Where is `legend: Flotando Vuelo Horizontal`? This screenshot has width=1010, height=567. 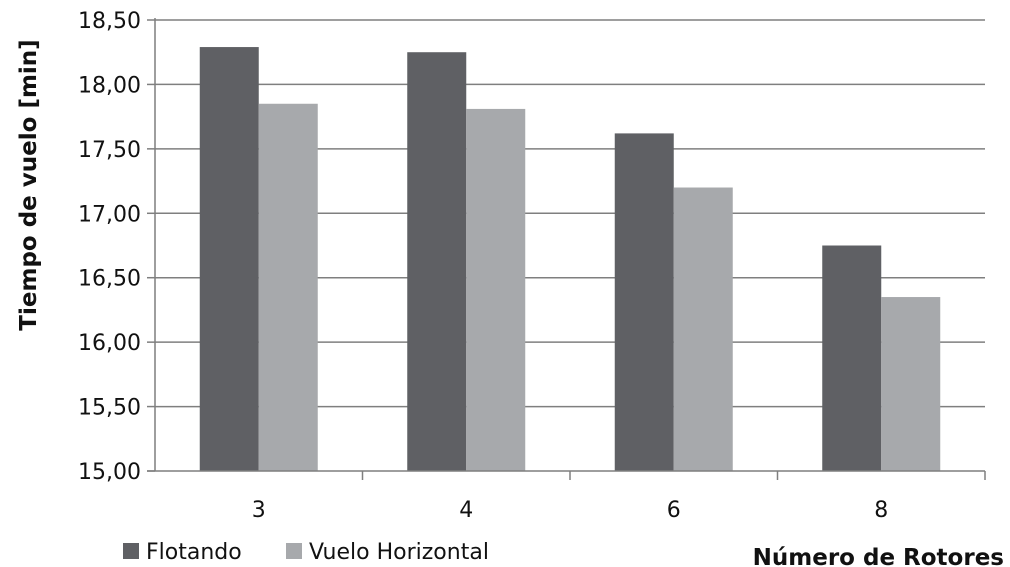 legend: Flotando Vuelo Horizontal is located at coordinates (306, 552).